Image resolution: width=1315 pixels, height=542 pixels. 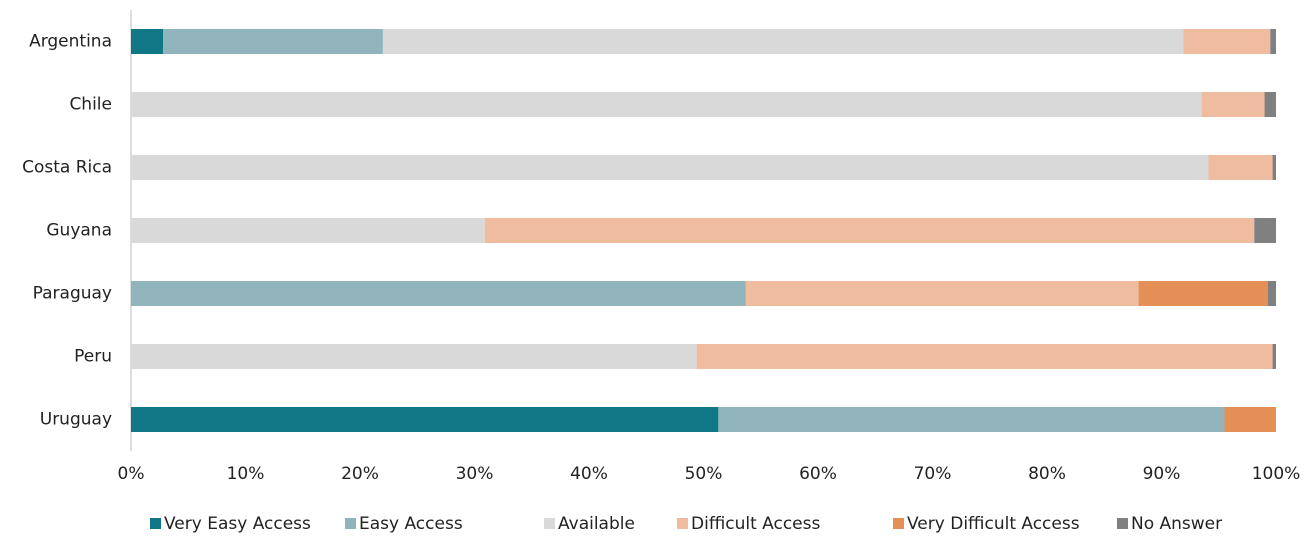 I want to click on x-tick-label: 0%, so click(x=131, y=474).